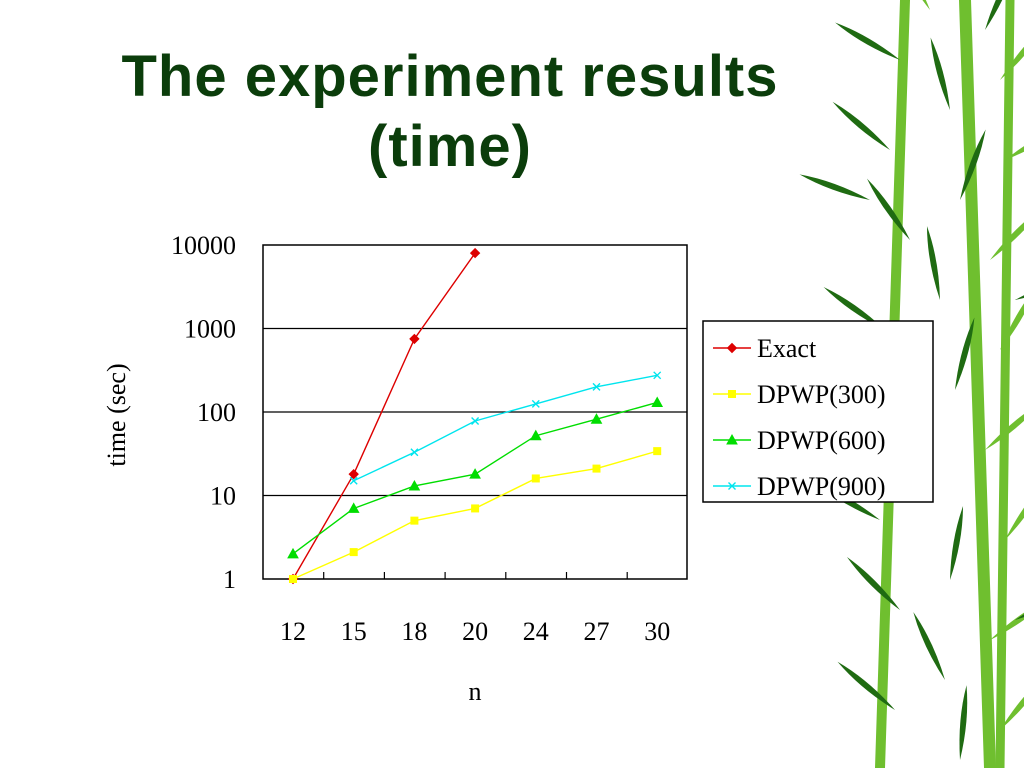  Describe the element at coordinates (821, 440) in the screenshot. I see `legend-label: DPWP(600)` at that location.